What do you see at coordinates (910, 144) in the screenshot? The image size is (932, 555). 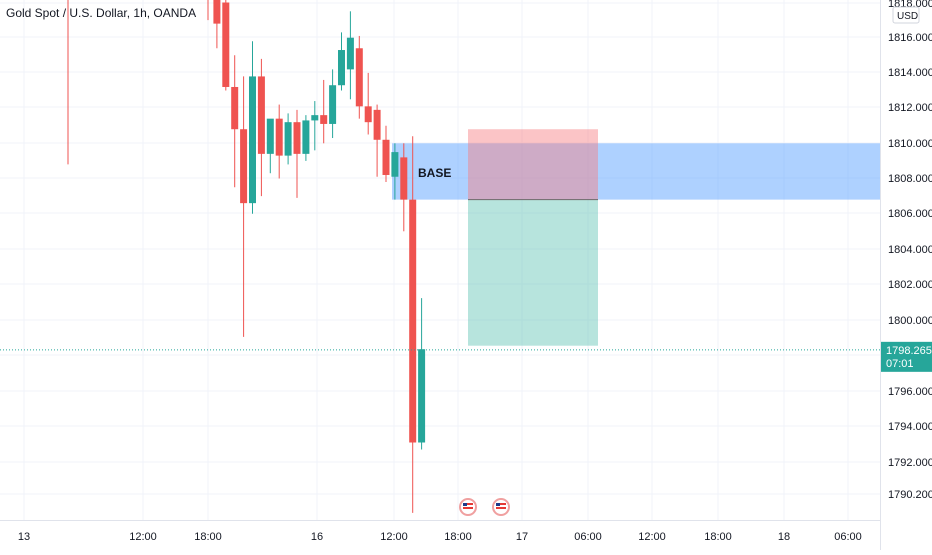 I see `y-tick-label: 1810.000` at bounding box center [910, 144].